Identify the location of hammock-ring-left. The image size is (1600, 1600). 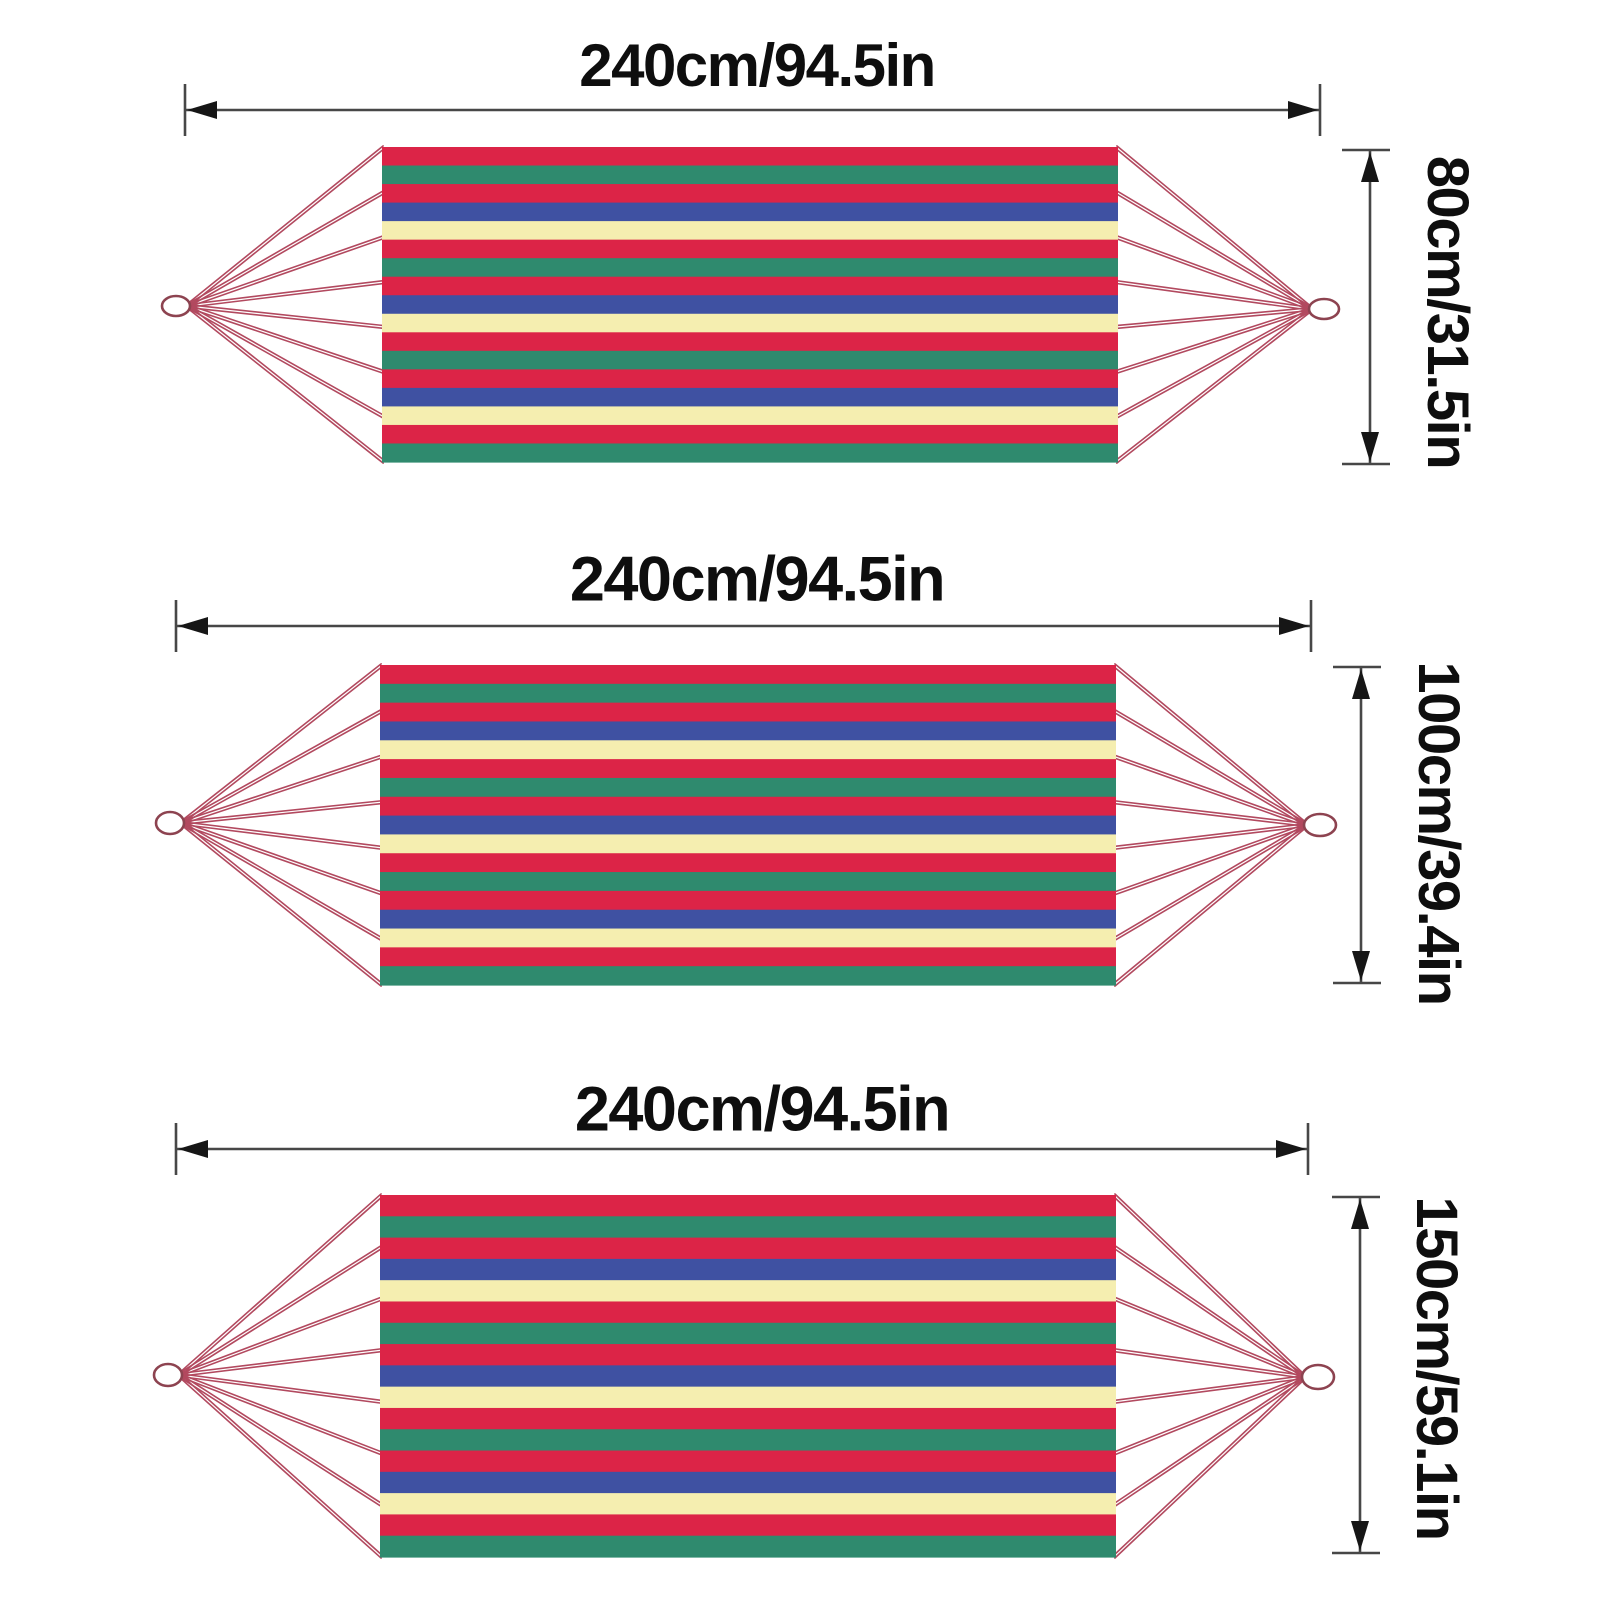
(168, 1375).